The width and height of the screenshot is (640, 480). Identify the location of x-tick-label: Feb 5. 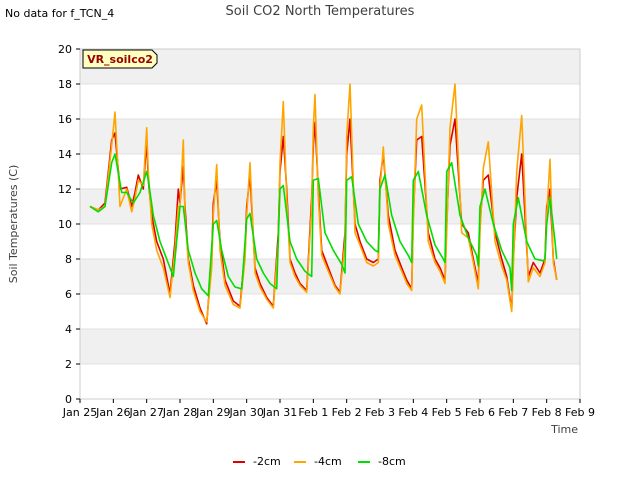
(447, 412).